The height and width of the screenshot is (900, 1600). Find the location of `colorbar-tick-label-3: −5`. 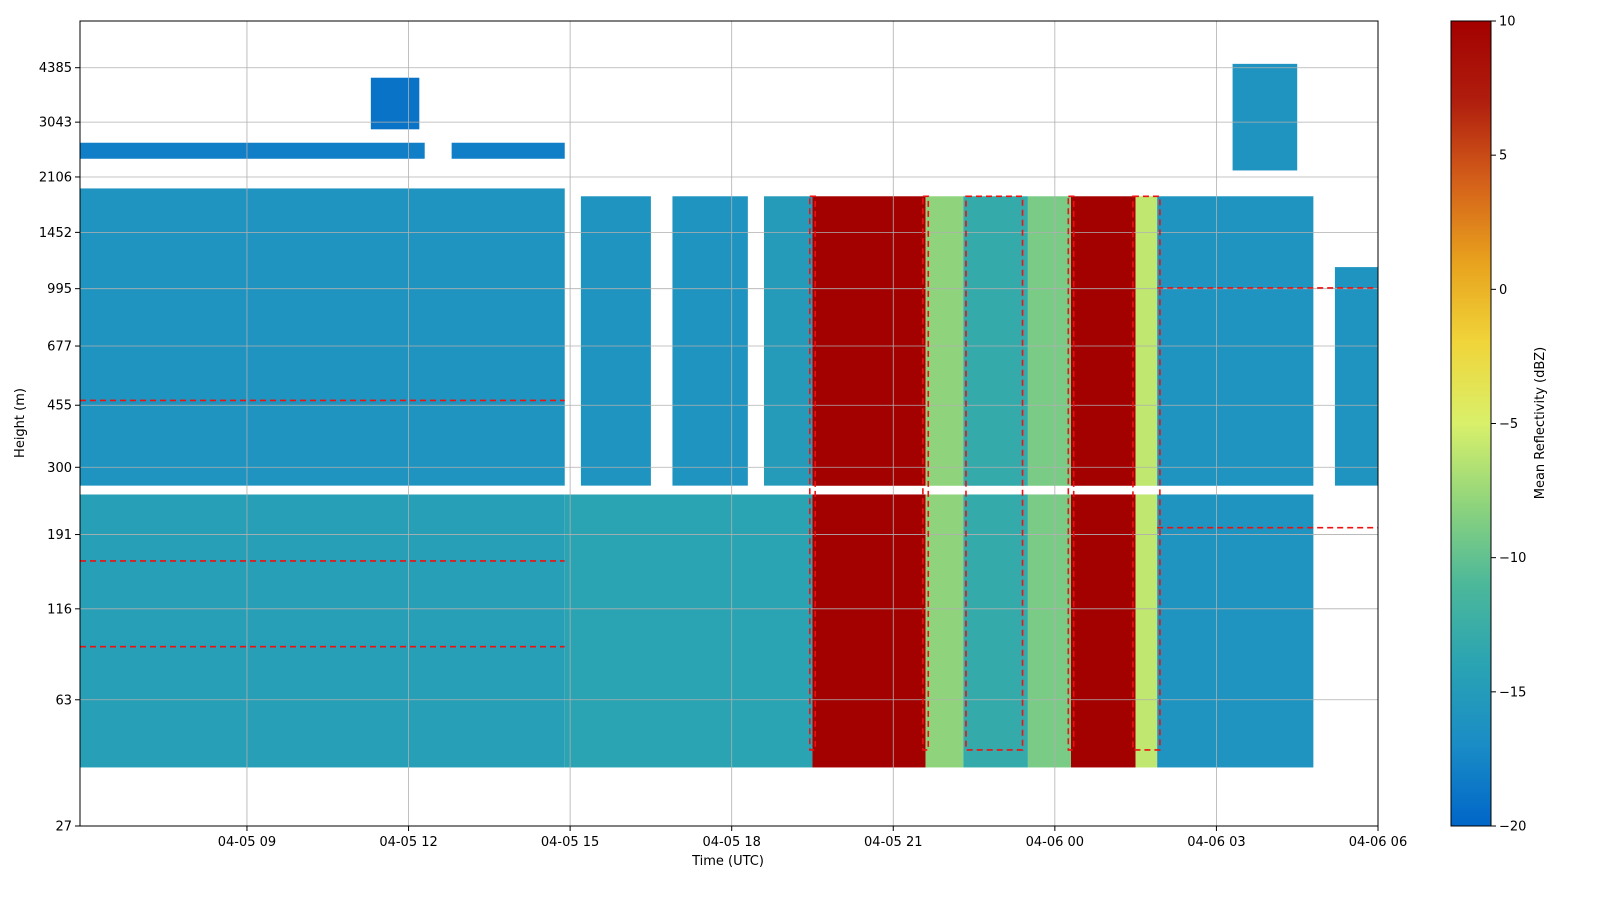

colorbar-tick-label-3: −5 is located at coordinates (1508, 424).